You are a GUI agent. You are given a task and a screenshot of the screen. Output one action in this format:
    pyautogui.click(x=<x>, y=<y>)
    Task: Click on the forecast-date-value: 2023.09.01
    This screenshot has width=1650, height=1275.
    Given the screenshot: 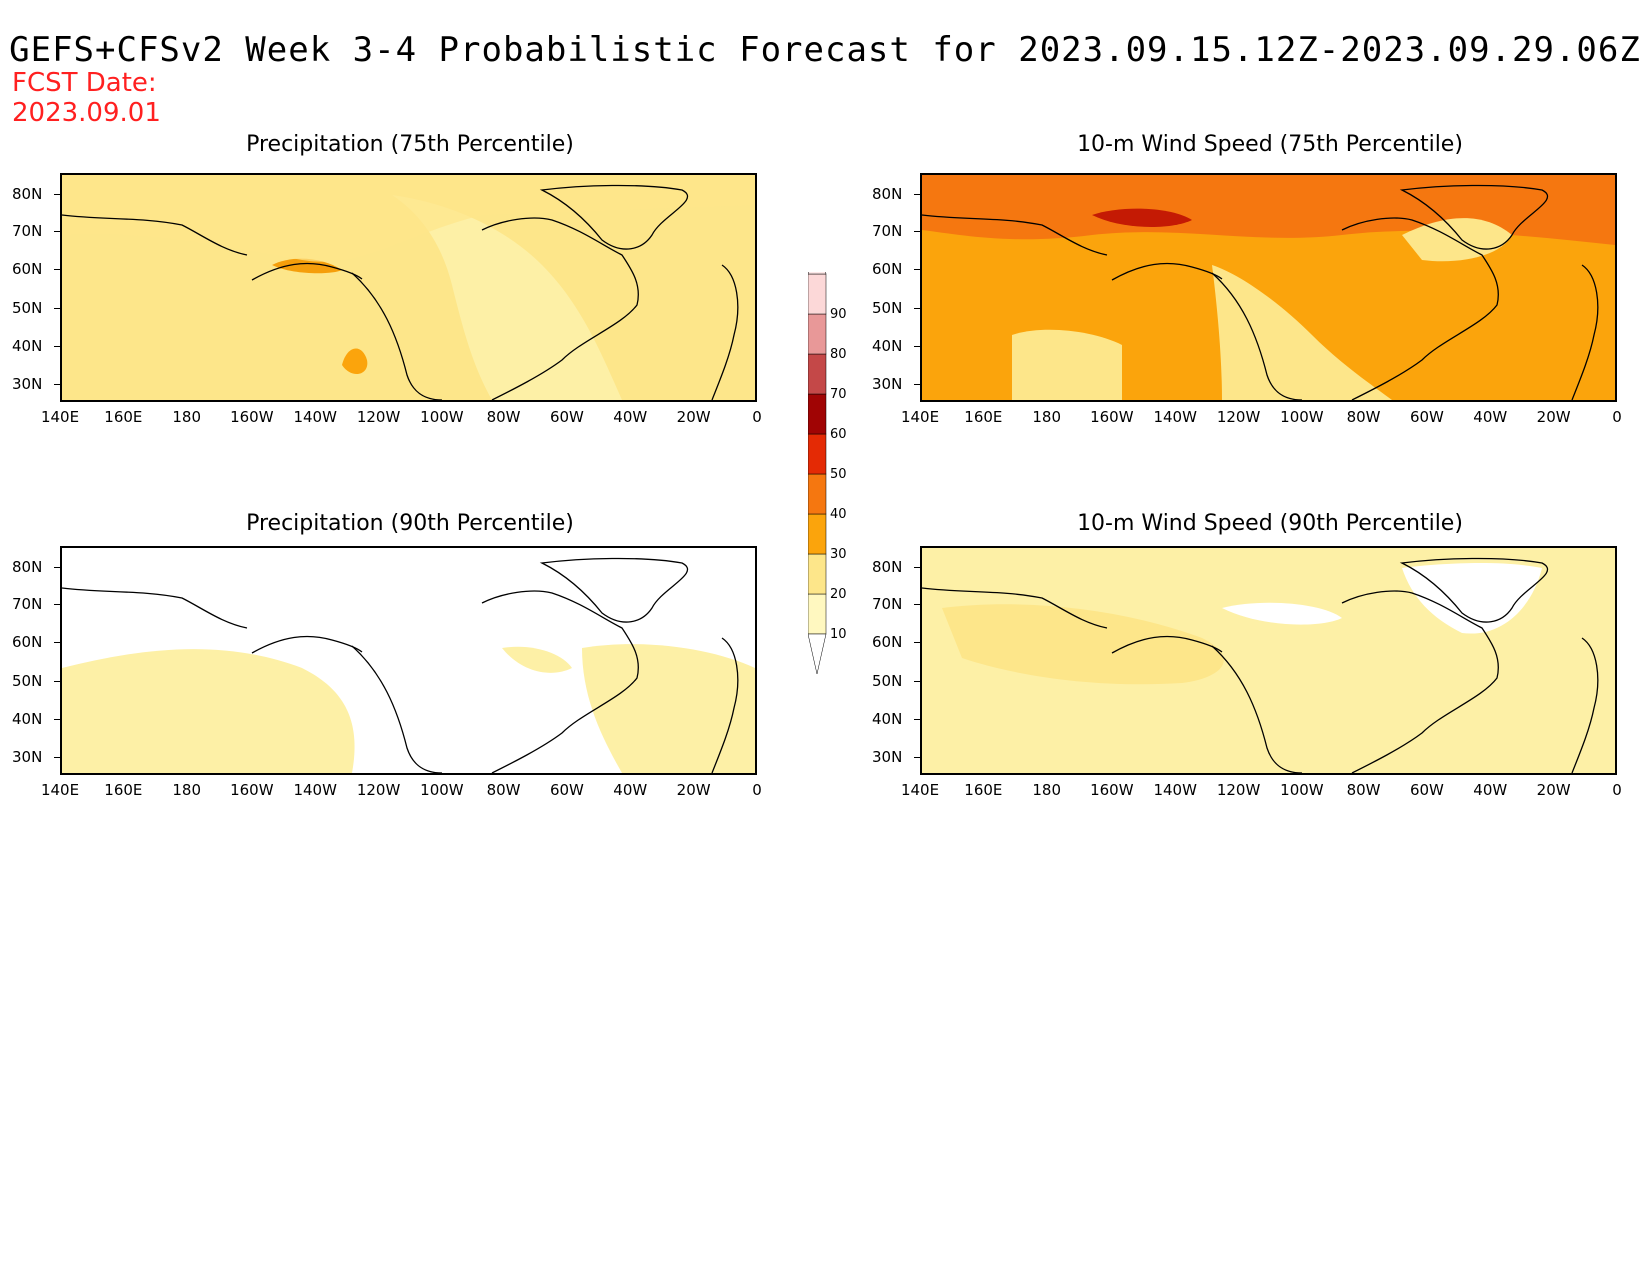 What is the action you would take?
    pyautogui.click(x=86, y=113)
    